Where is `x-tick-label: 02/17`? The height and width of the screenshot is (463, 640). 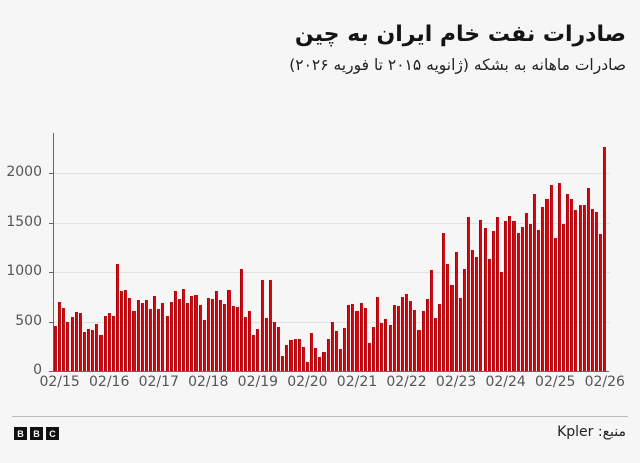 x-tick-label: 02/17 is located at coordinates (158, 382).